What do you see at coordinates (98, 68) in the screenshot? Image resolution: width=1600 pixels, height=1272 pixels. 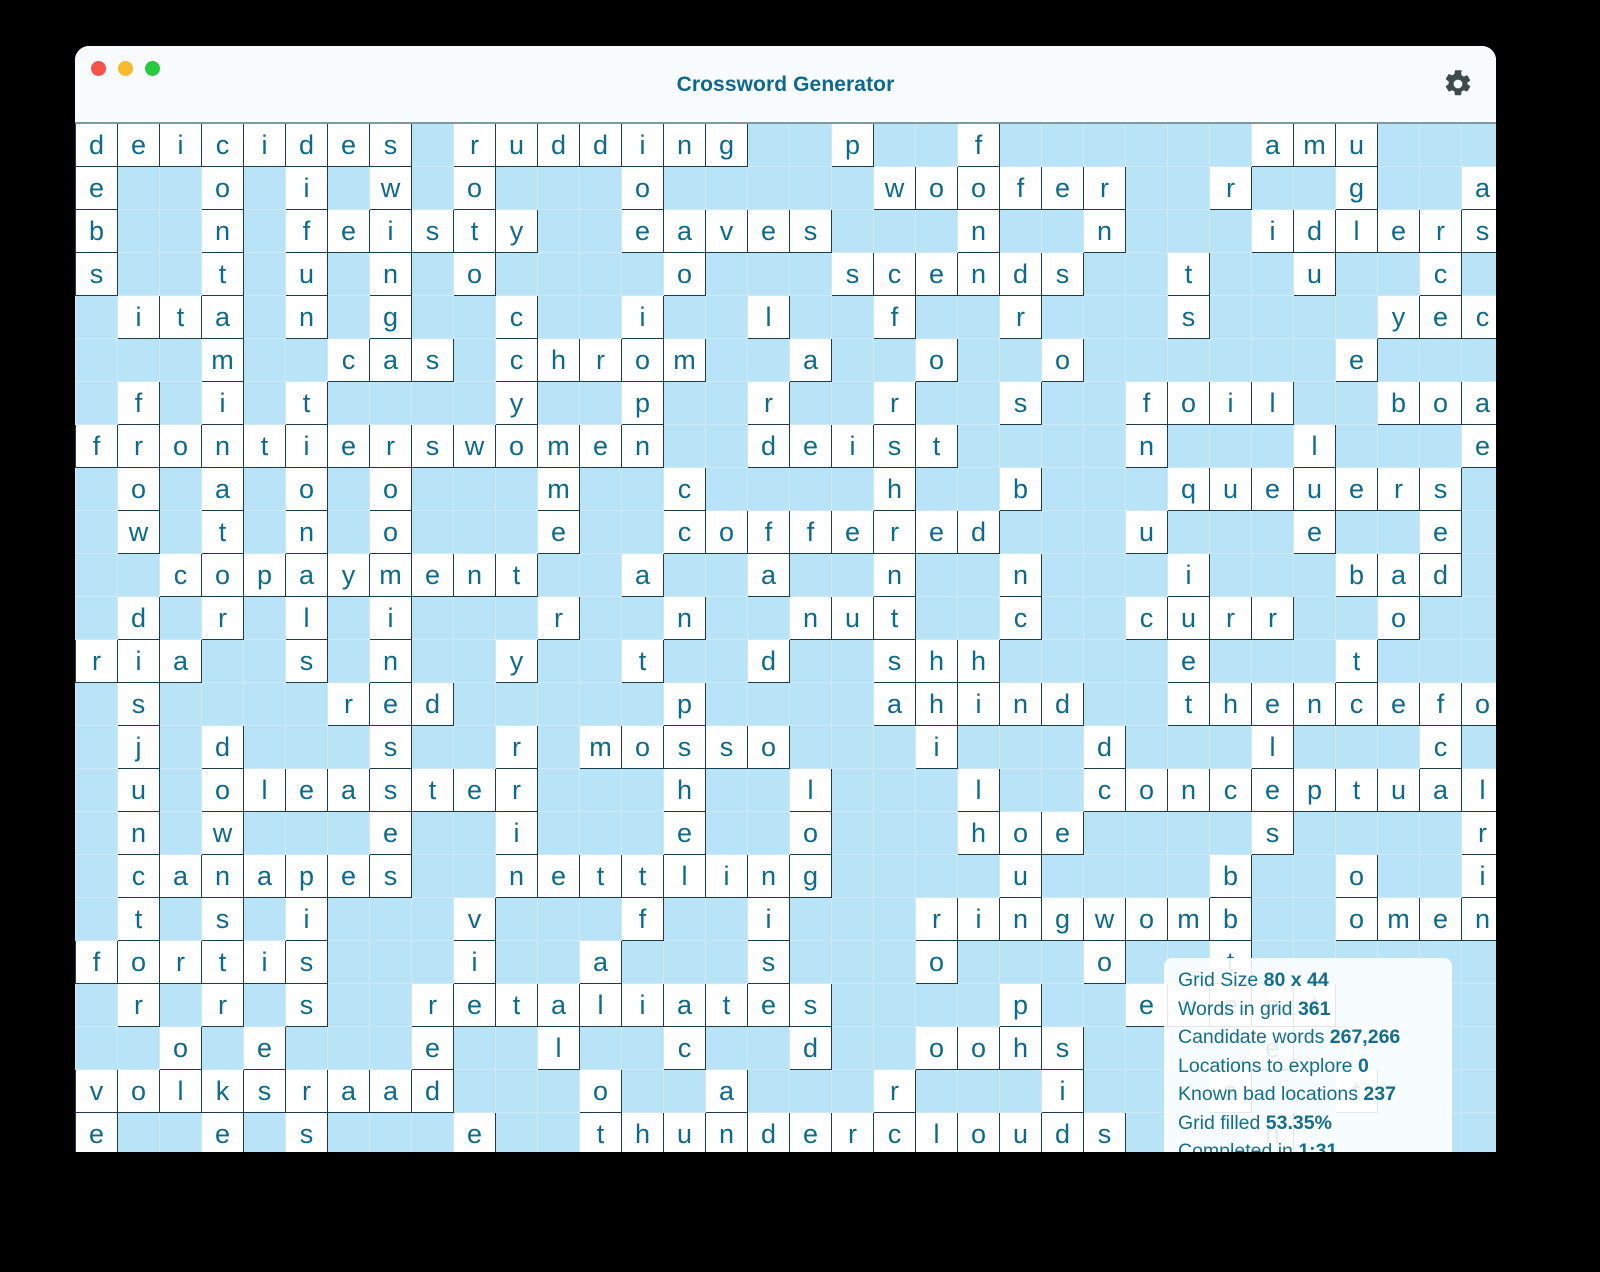 I see `close-window-button` at bounding box center [98, 68].